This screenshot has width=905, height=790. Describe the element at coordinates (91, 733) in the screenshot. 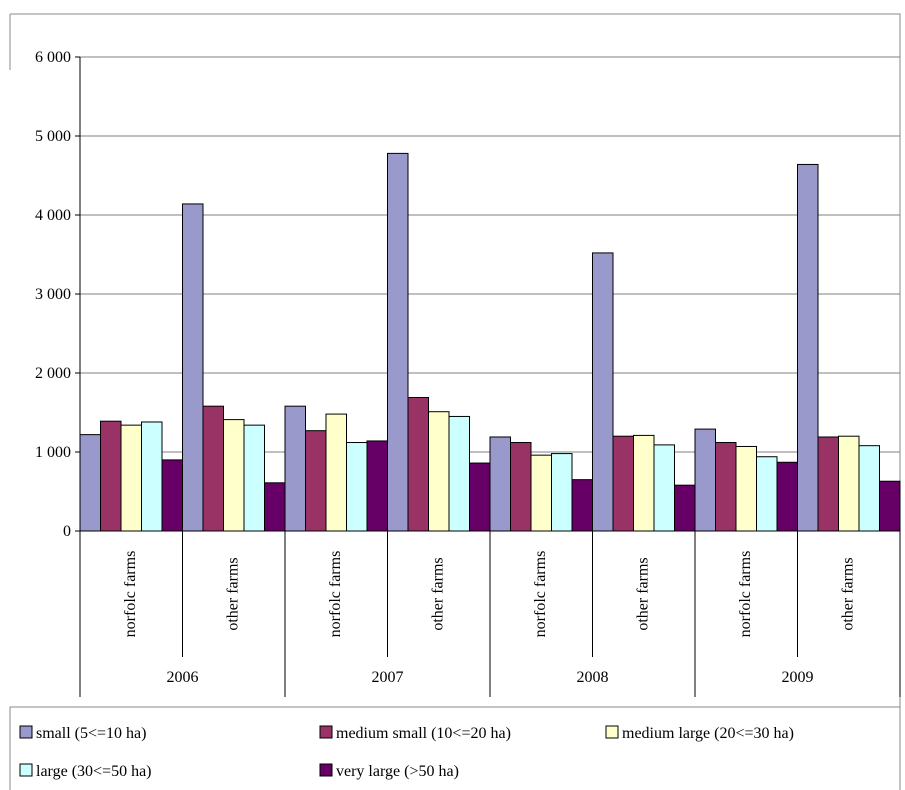

I see `legend-label: small (5<=10 ha)` at that location.